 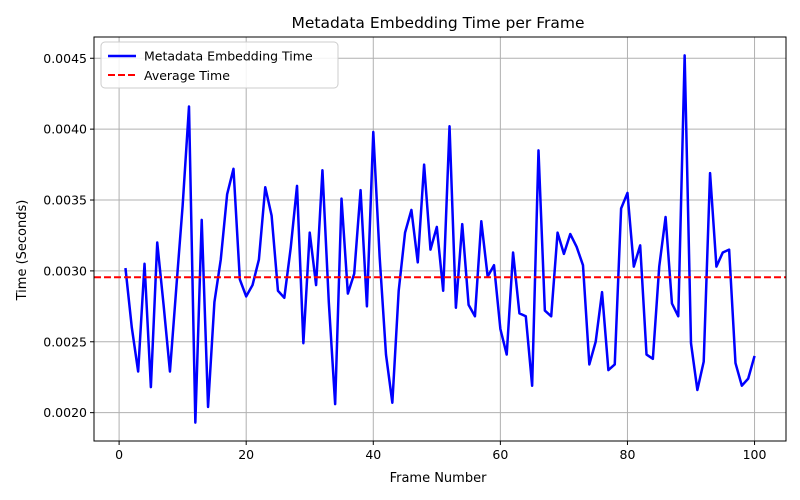 I want to click on x-tick-label: 40, so click(x=373, y=454).